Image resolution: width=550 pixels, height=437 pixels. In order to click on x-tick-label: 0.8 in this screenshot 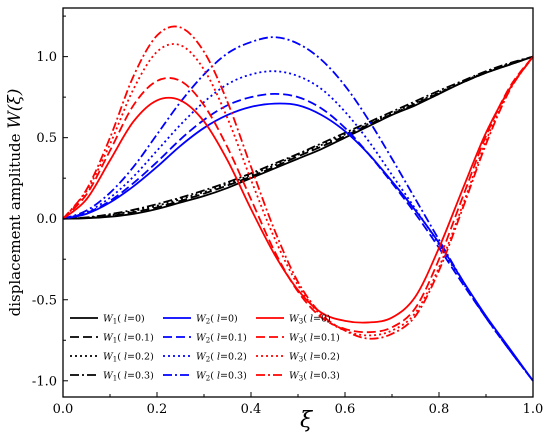, I will do `click(439, 409)`.